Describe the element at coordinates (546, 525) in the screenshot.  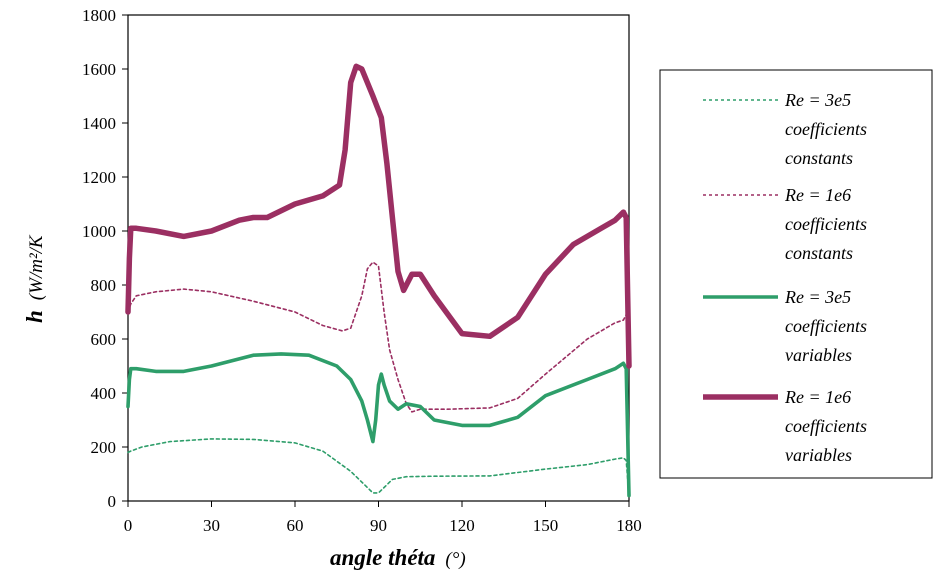
I see `x-tick-label: 150` at that location.